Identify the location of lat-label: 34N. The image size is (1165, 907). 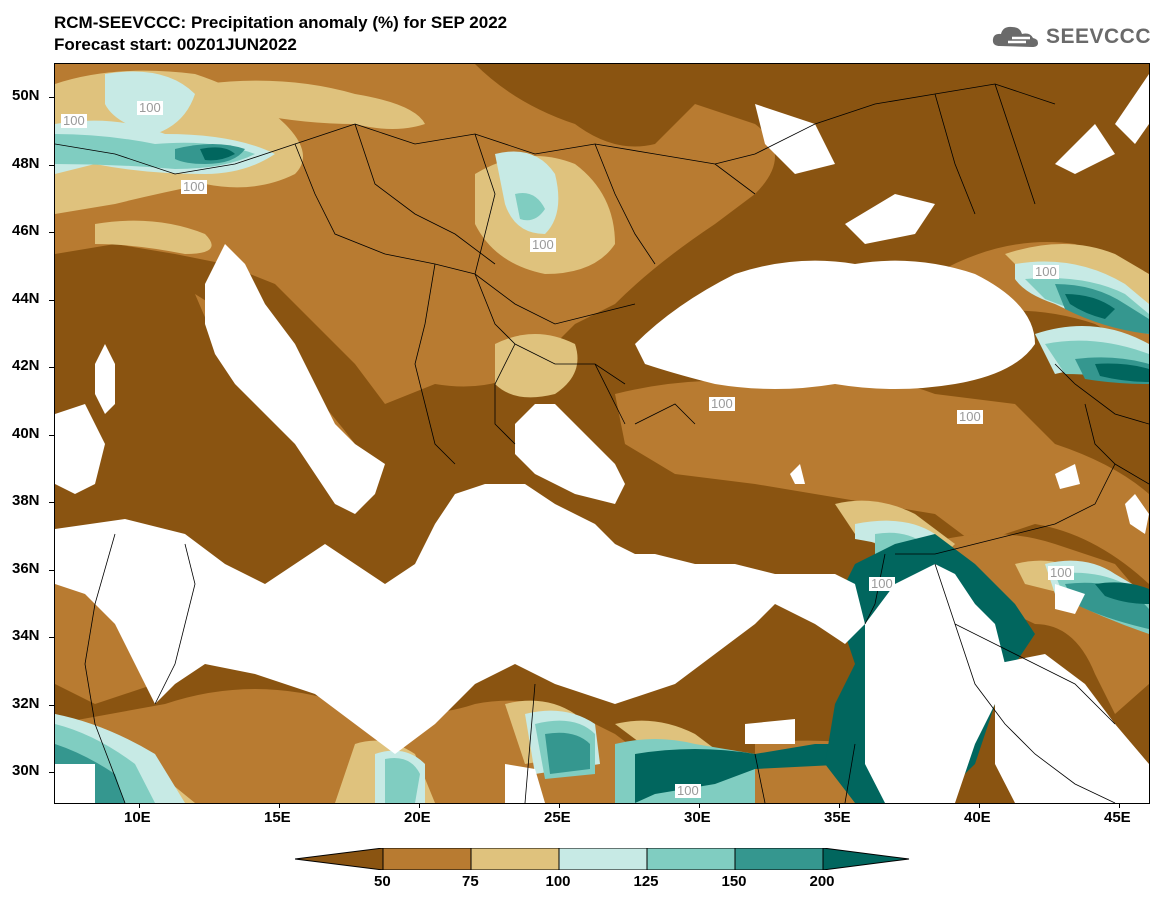
(26, 635).